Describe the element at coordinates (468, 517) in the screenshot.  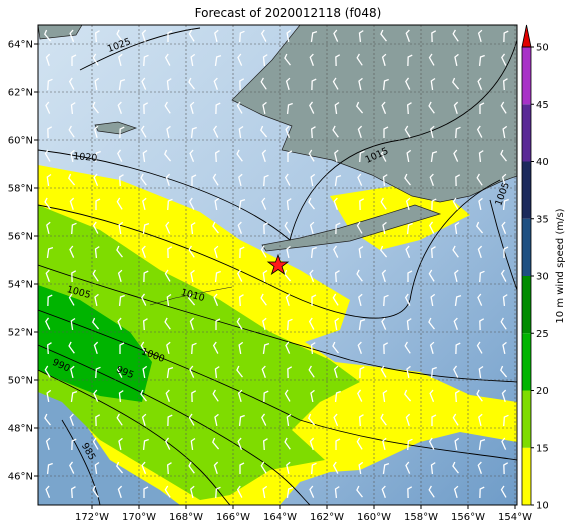
I see `lon-label: 156°W` at that location.